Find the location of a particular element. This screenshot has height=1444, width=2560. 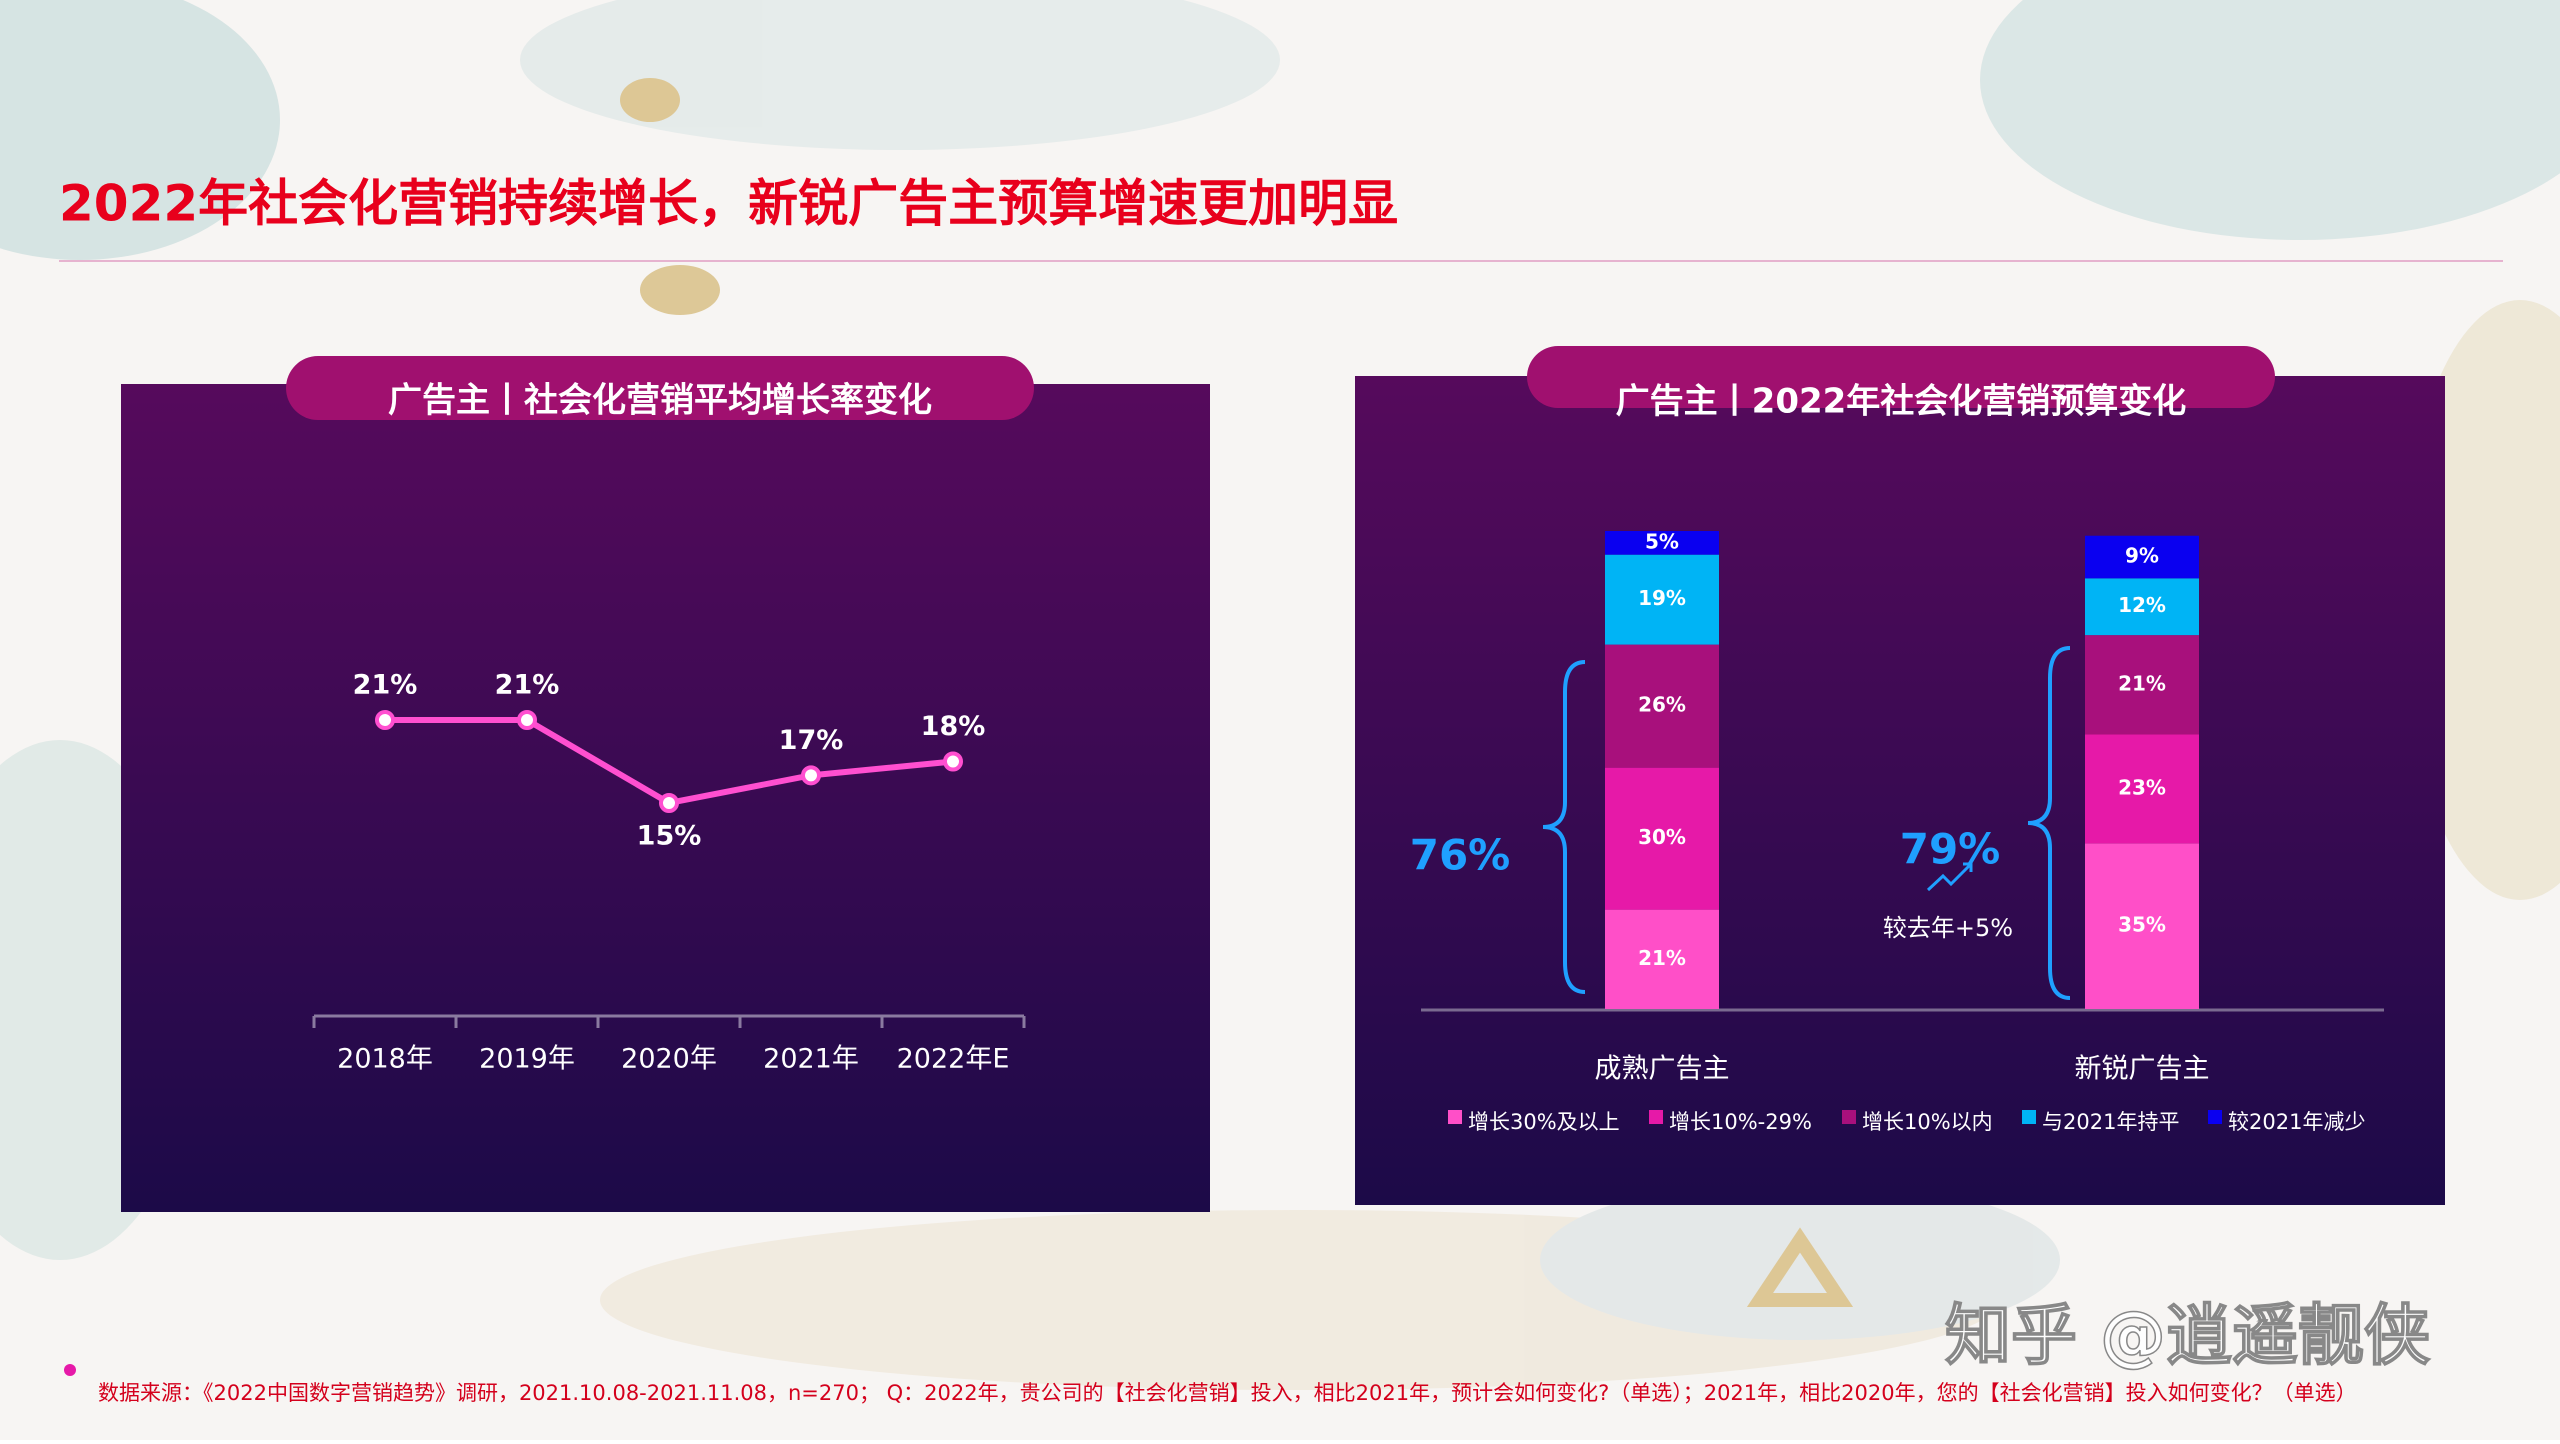

annotation: 较去年+5% is located at coordinates (1948, 928).